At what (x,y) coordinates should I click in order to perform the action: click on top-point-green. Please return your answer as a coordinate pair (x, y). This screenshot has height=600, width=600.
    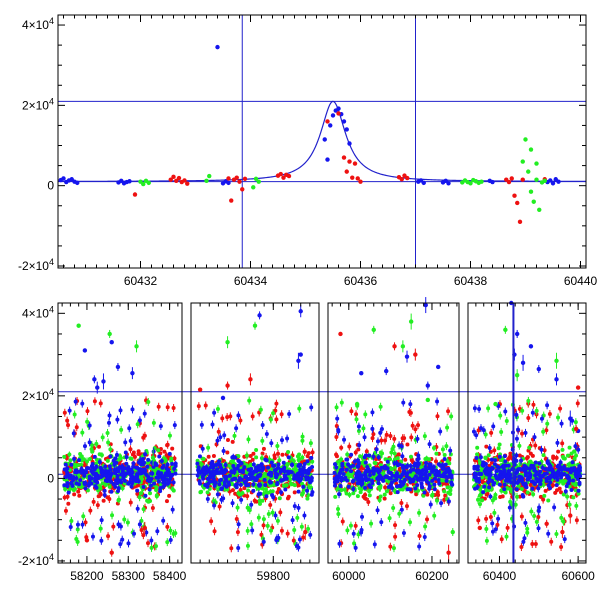
    Looking at the image, I should click on (206, 181).